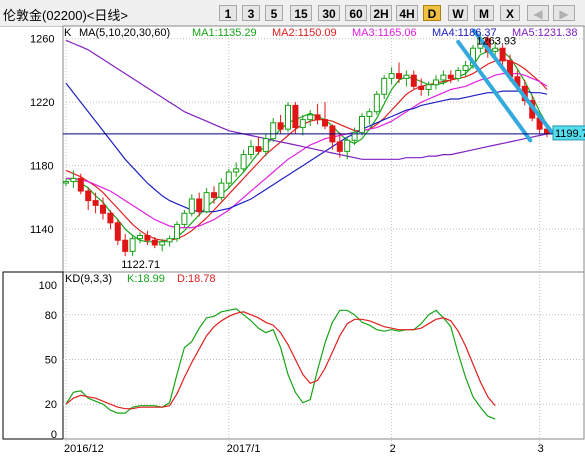 This screenshot has height=460, width=585. What do you see at coordinates (356, 13) in the screenshot?
I see `period-button-60: 60` at bounding box center [356, 13].